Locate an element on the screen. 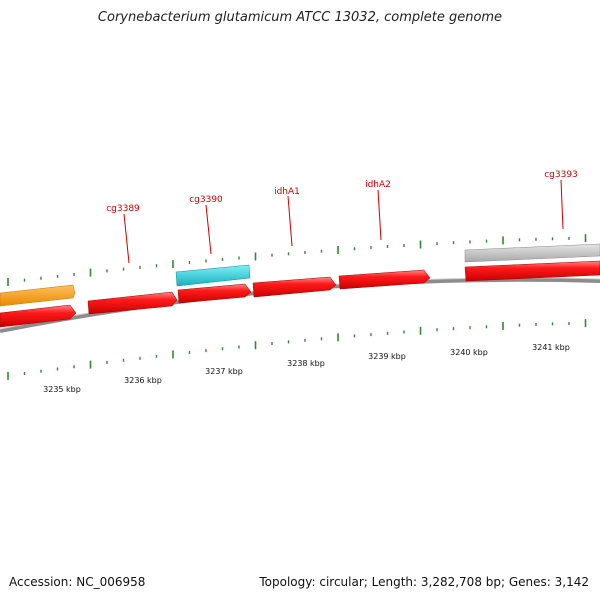  label-cg3393: cg3393 is located at coordinates (561, 175).